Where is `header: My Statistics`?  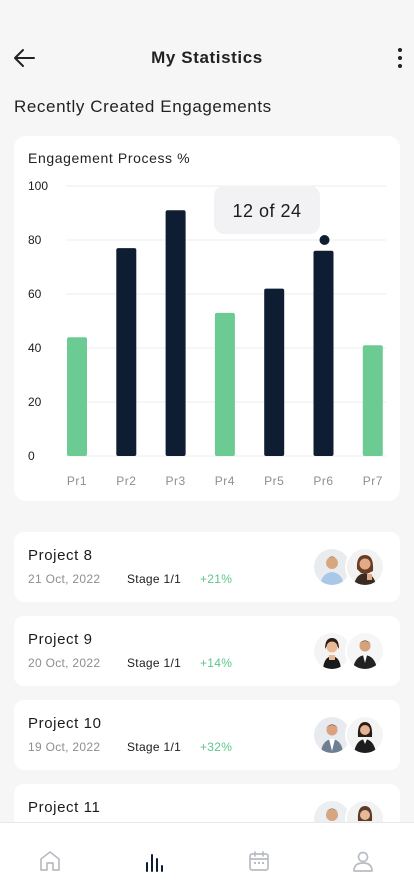 header: My Statistics is located at coordinates (207, 45).